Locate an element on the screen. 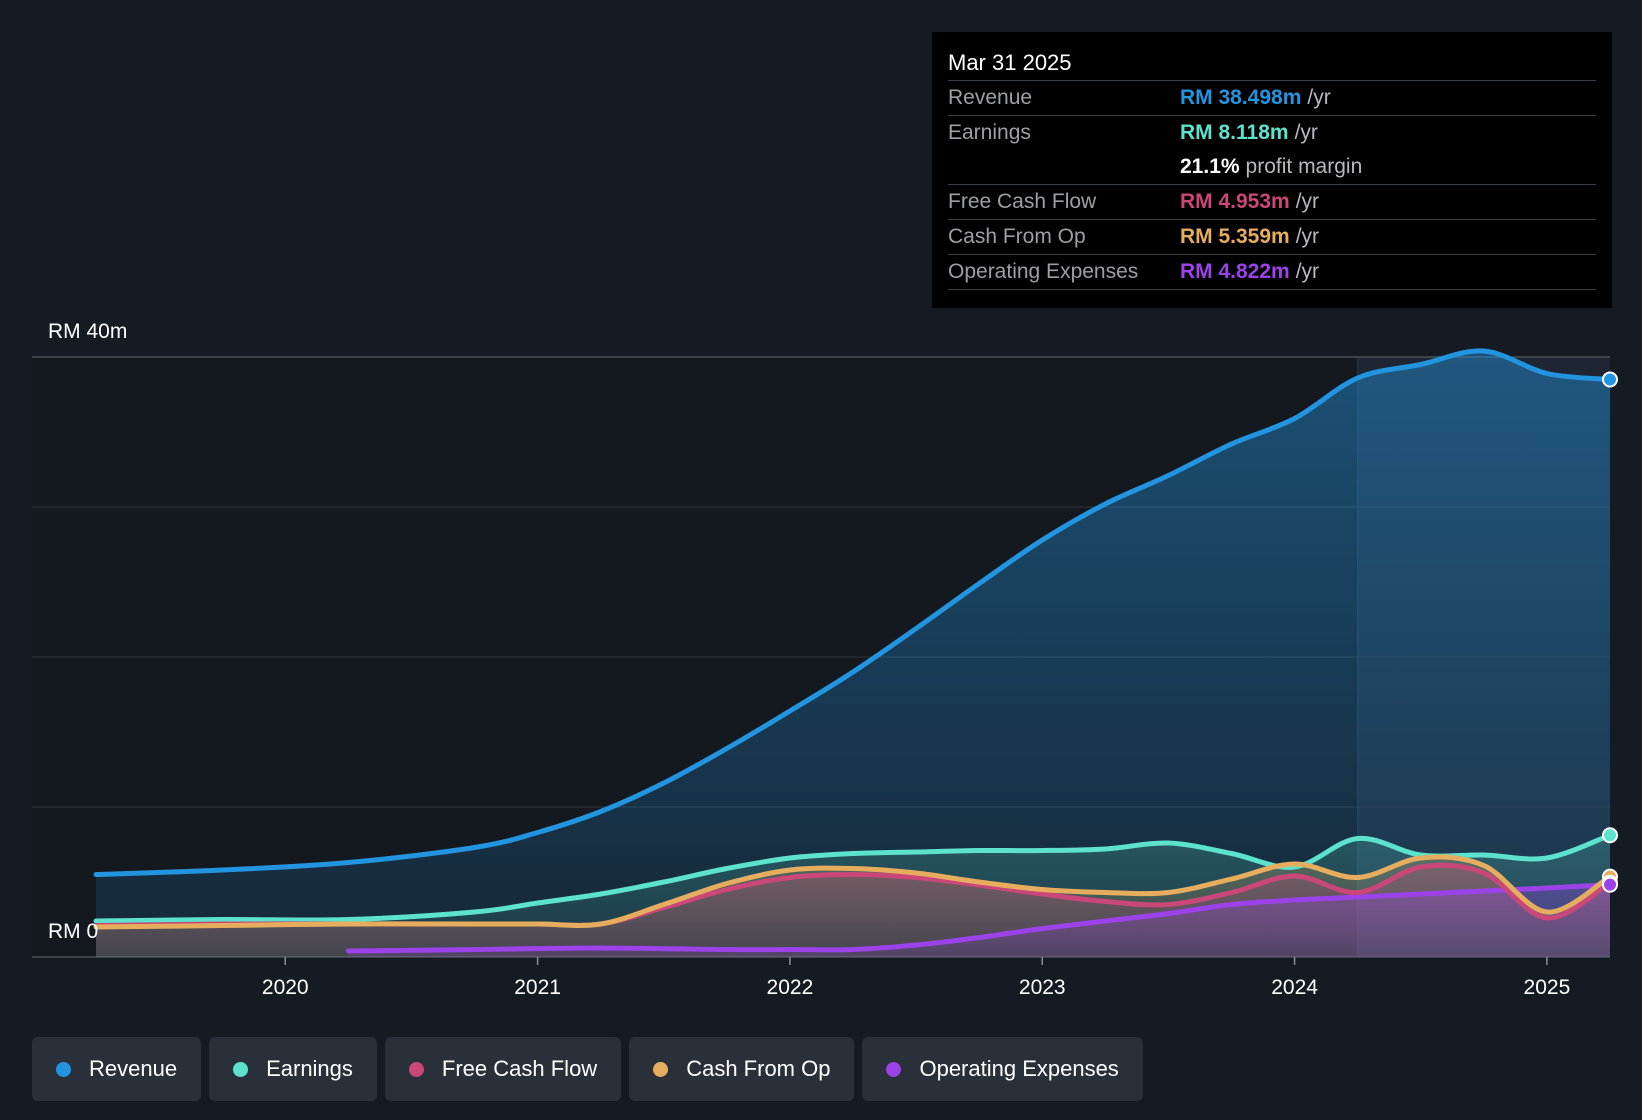 The width and height of the screenshot is (1642, 1120). fcf-dot-icon is located at coordinates (416, 1069).